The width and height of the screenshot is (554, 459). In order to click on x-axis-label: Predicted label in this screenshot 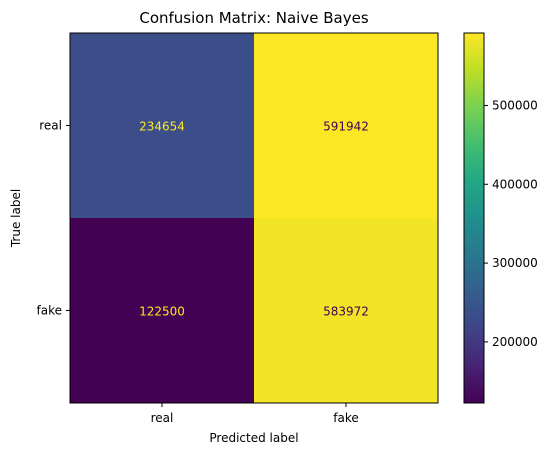, I will do `click(253, 438)`.